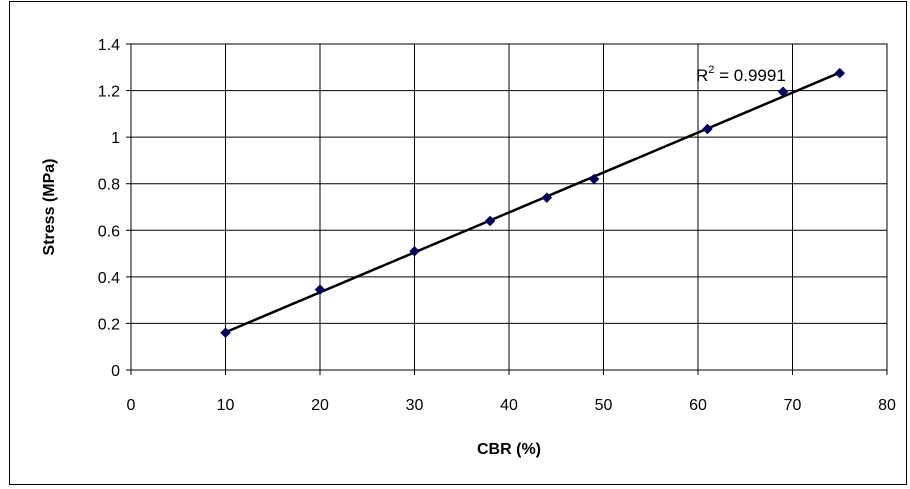 Image resolution: width=910 pixels, height=489 pixels. Describe the element at coordinates (887, 405) in the screenshot. I see `x-tick-label: 80` at that location.